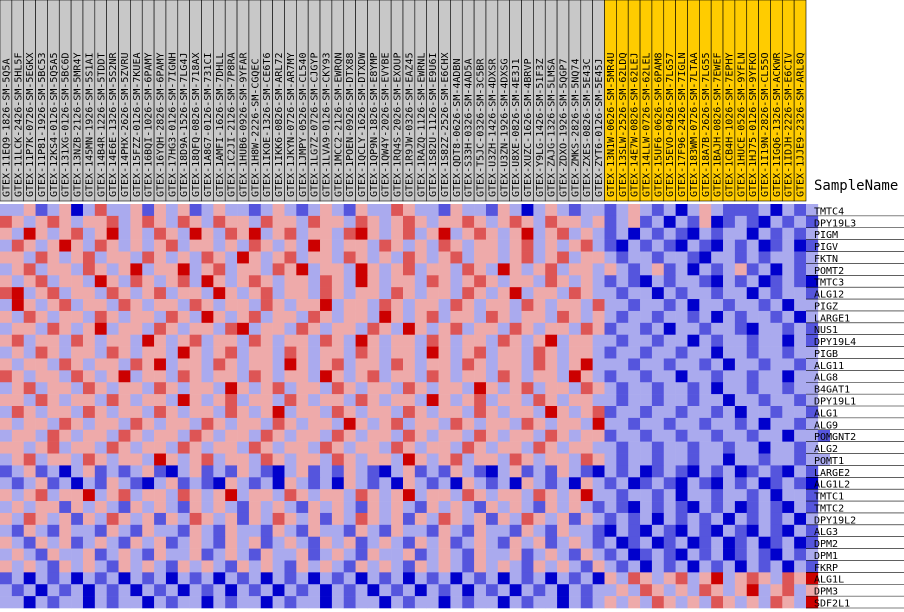 The image size is (904, 612). I want to click on sample-label: GTEX-11LCK-2426-SM-5HL5F, so click(18, 125).